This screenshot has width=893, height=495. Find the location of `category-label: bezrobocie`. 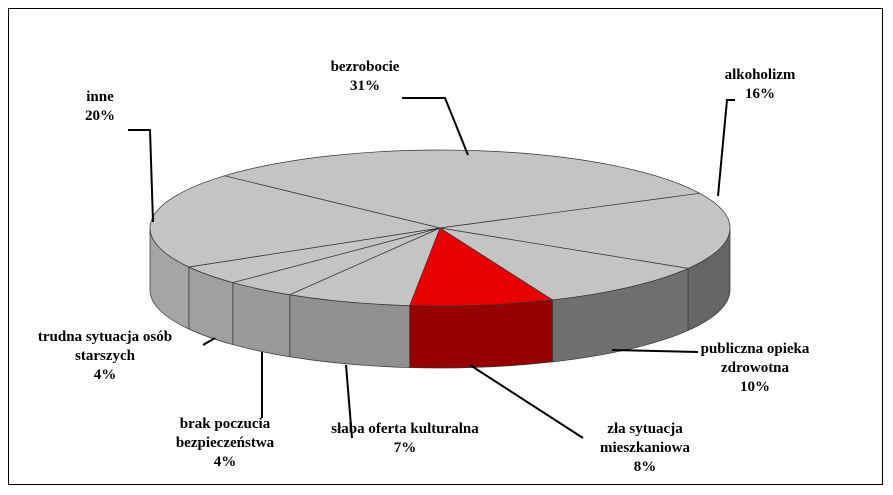

category-label: bezrobocie is located at coordinates (365, 67).